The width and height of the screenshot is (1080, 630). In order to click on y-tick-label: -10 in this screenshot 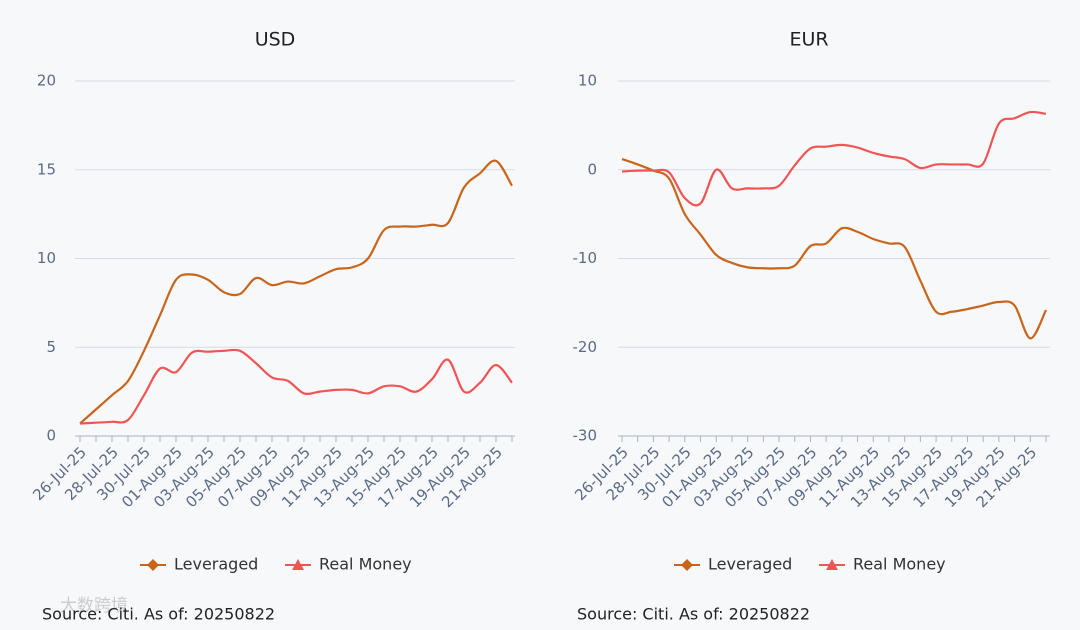, I will do `click(585, 258)`.